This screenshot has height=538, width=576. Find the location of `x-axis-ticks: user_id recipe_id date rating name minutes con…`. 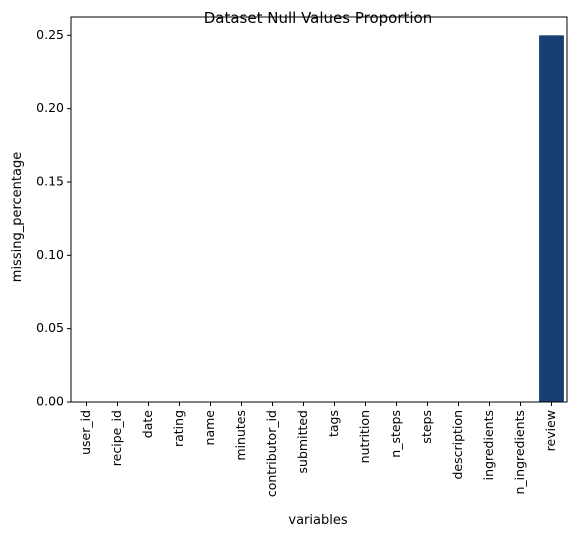

x-axis-ticks: user_id recipe_id date rating name minutes con… is located at coordinates (318, 449).